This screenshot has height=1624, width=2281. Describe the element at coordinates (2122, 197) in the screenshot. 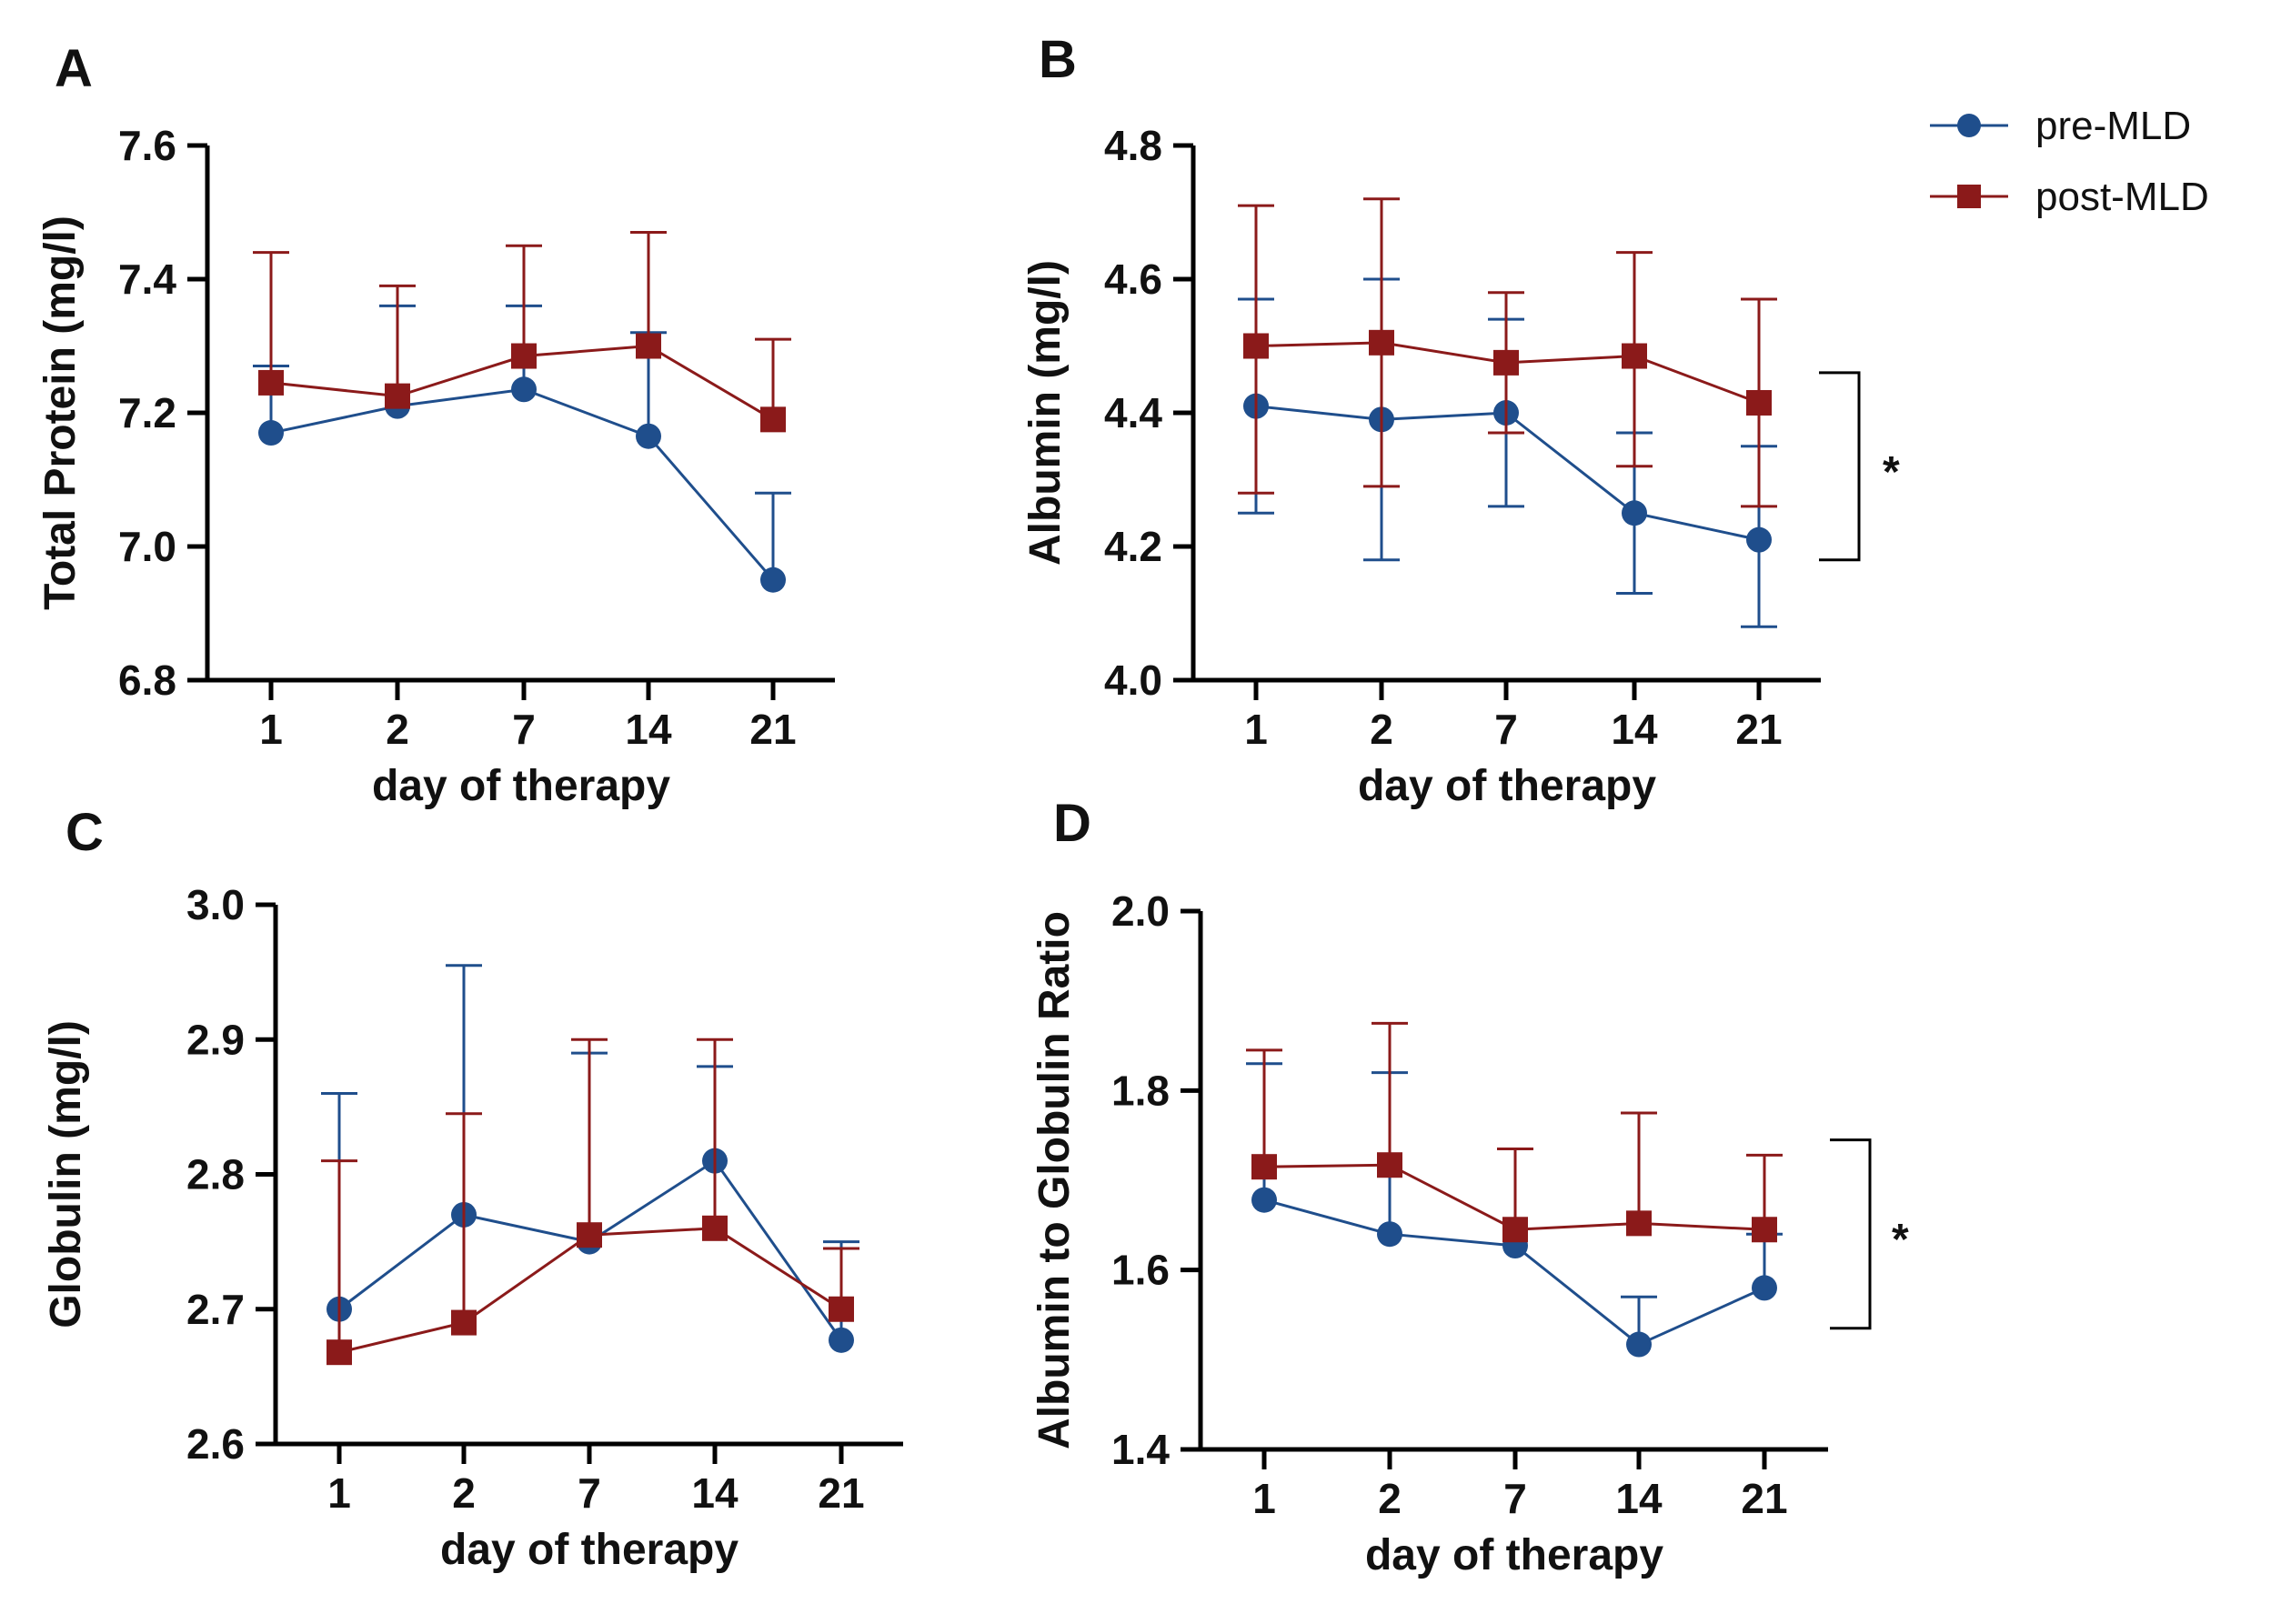

I see `legend-label-post: post-MLD` at that location.